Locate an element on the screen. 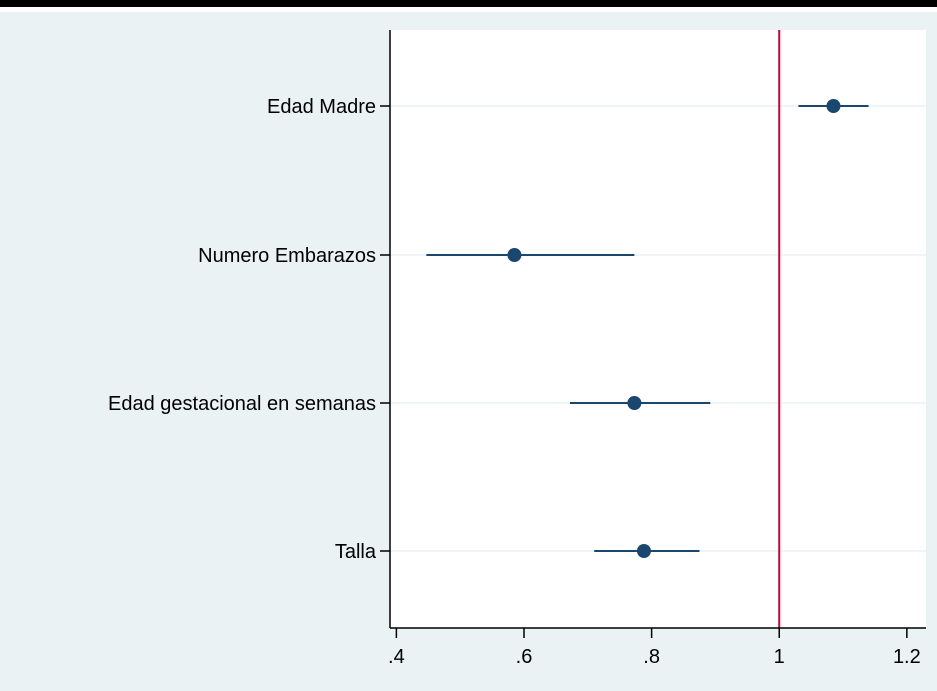  y-tick-label: Numero Embarazos is located at coordinates (287, 256).